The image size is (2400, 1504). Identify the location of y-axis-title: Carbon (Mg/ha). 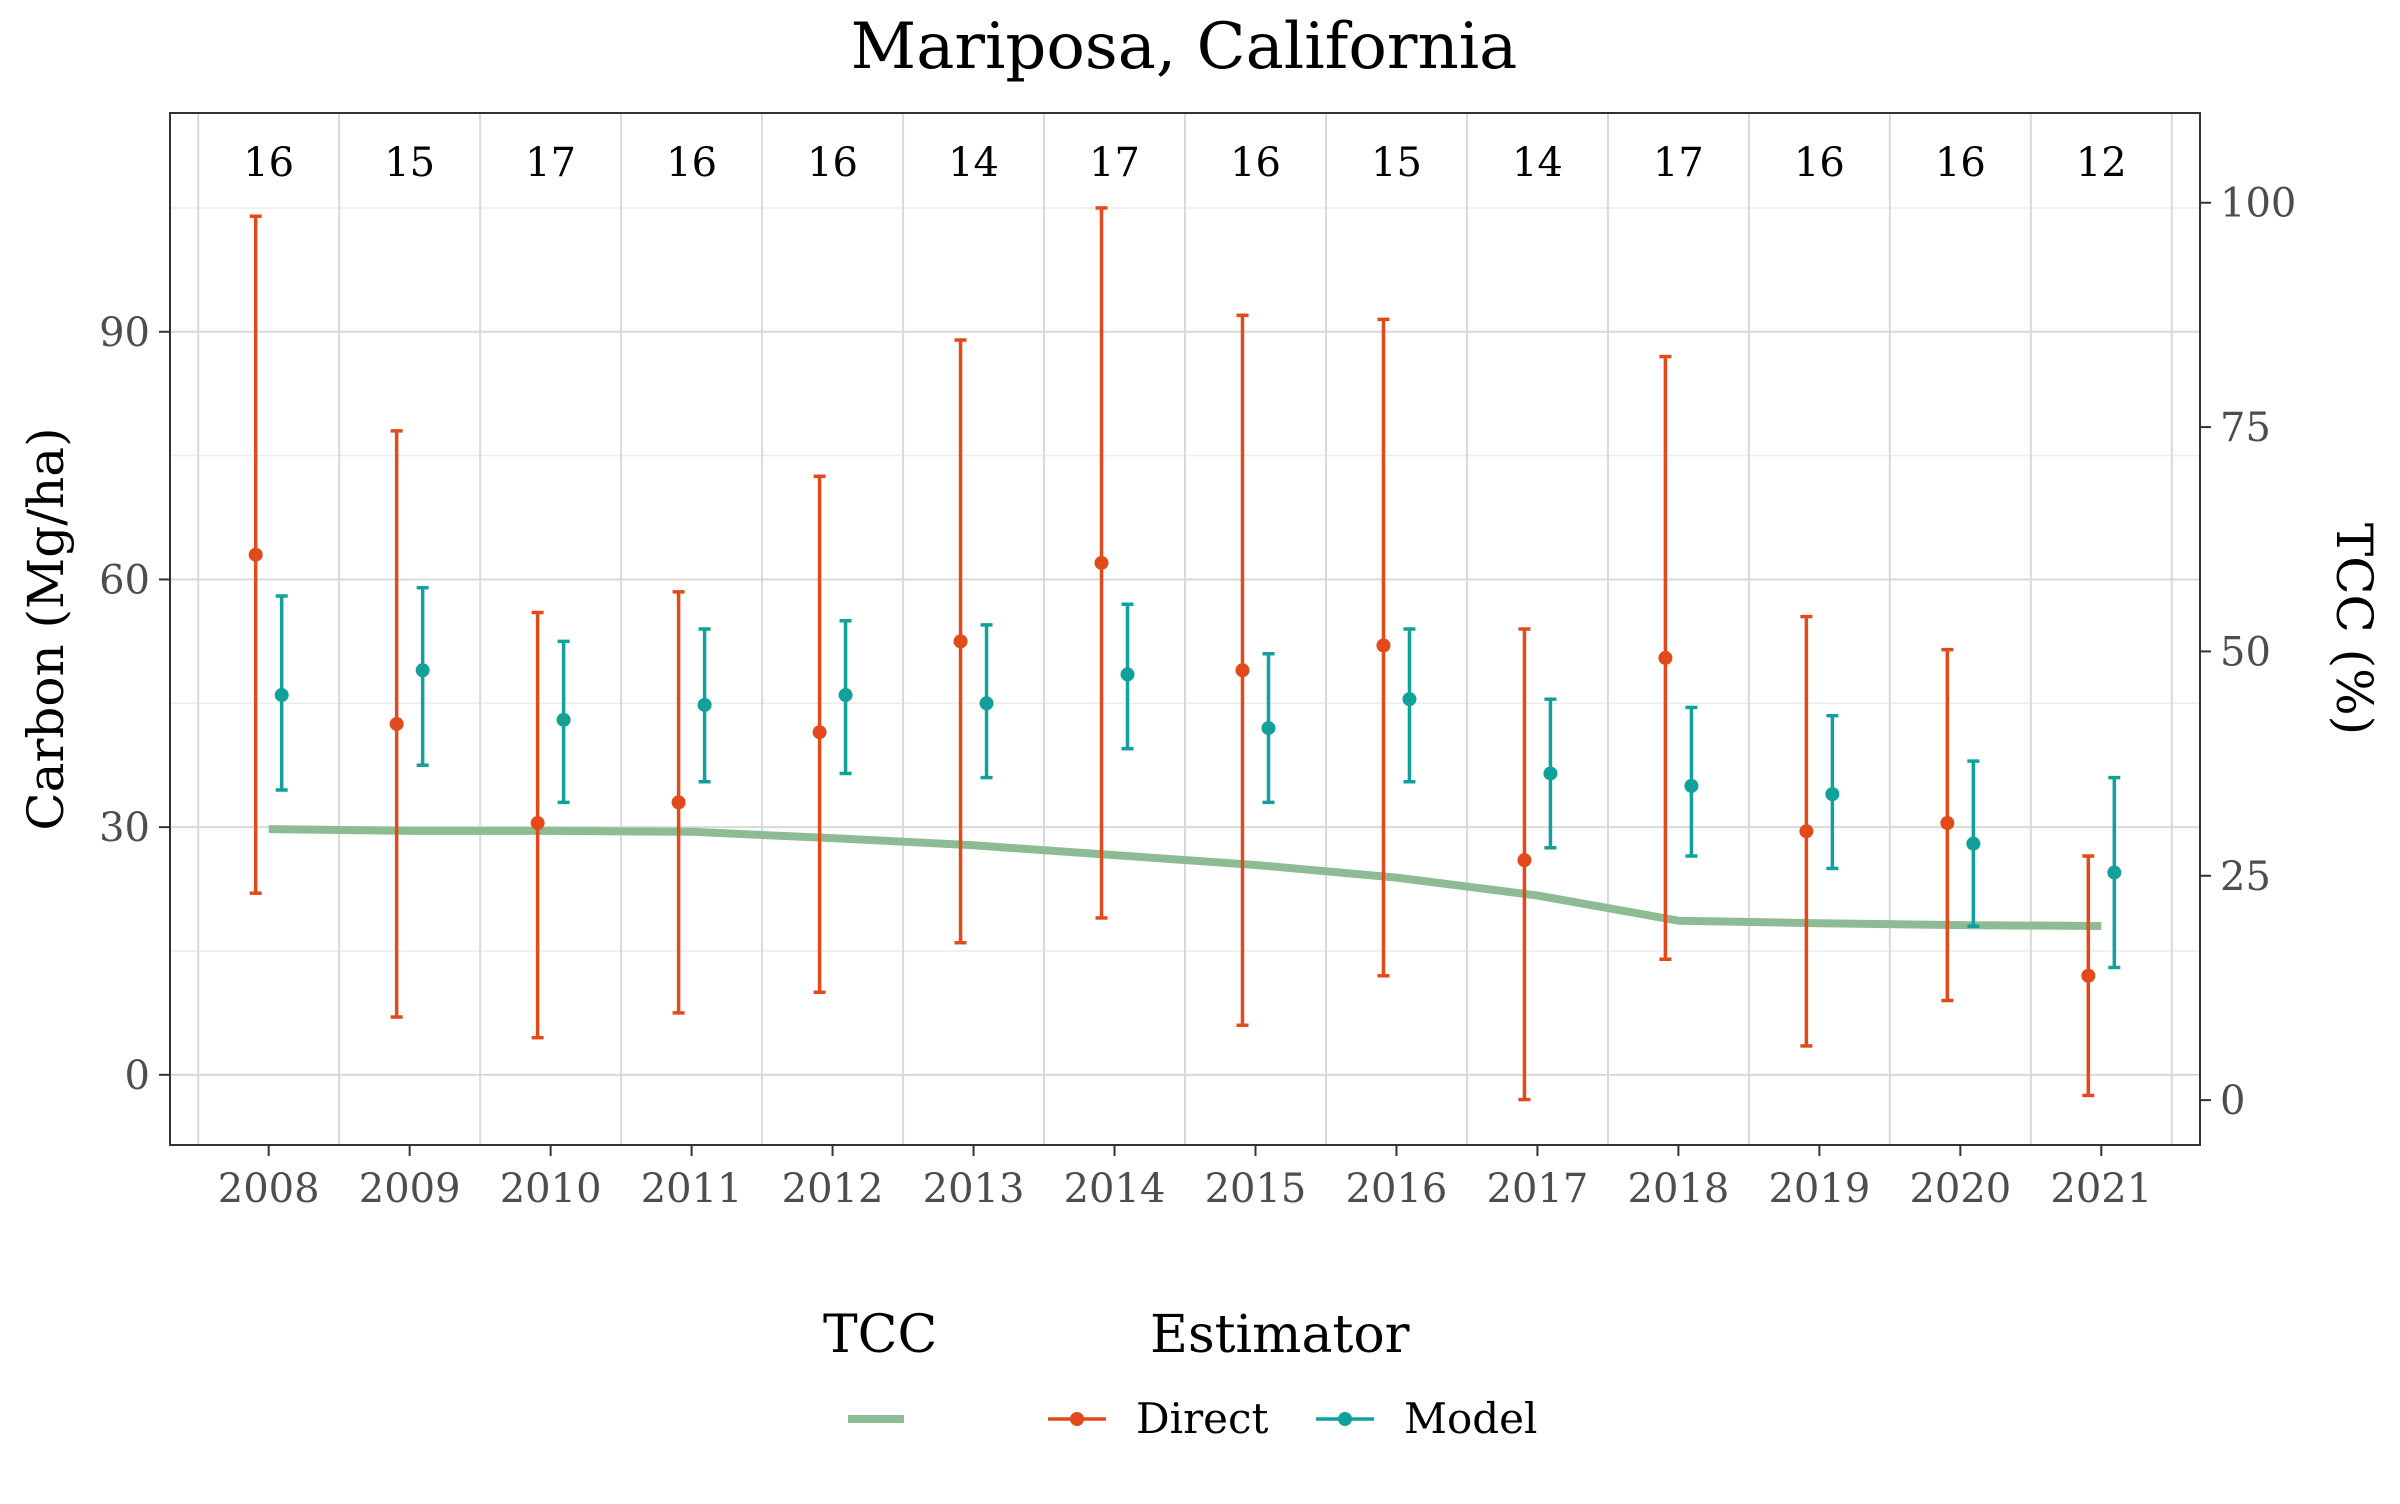
(46, 628).